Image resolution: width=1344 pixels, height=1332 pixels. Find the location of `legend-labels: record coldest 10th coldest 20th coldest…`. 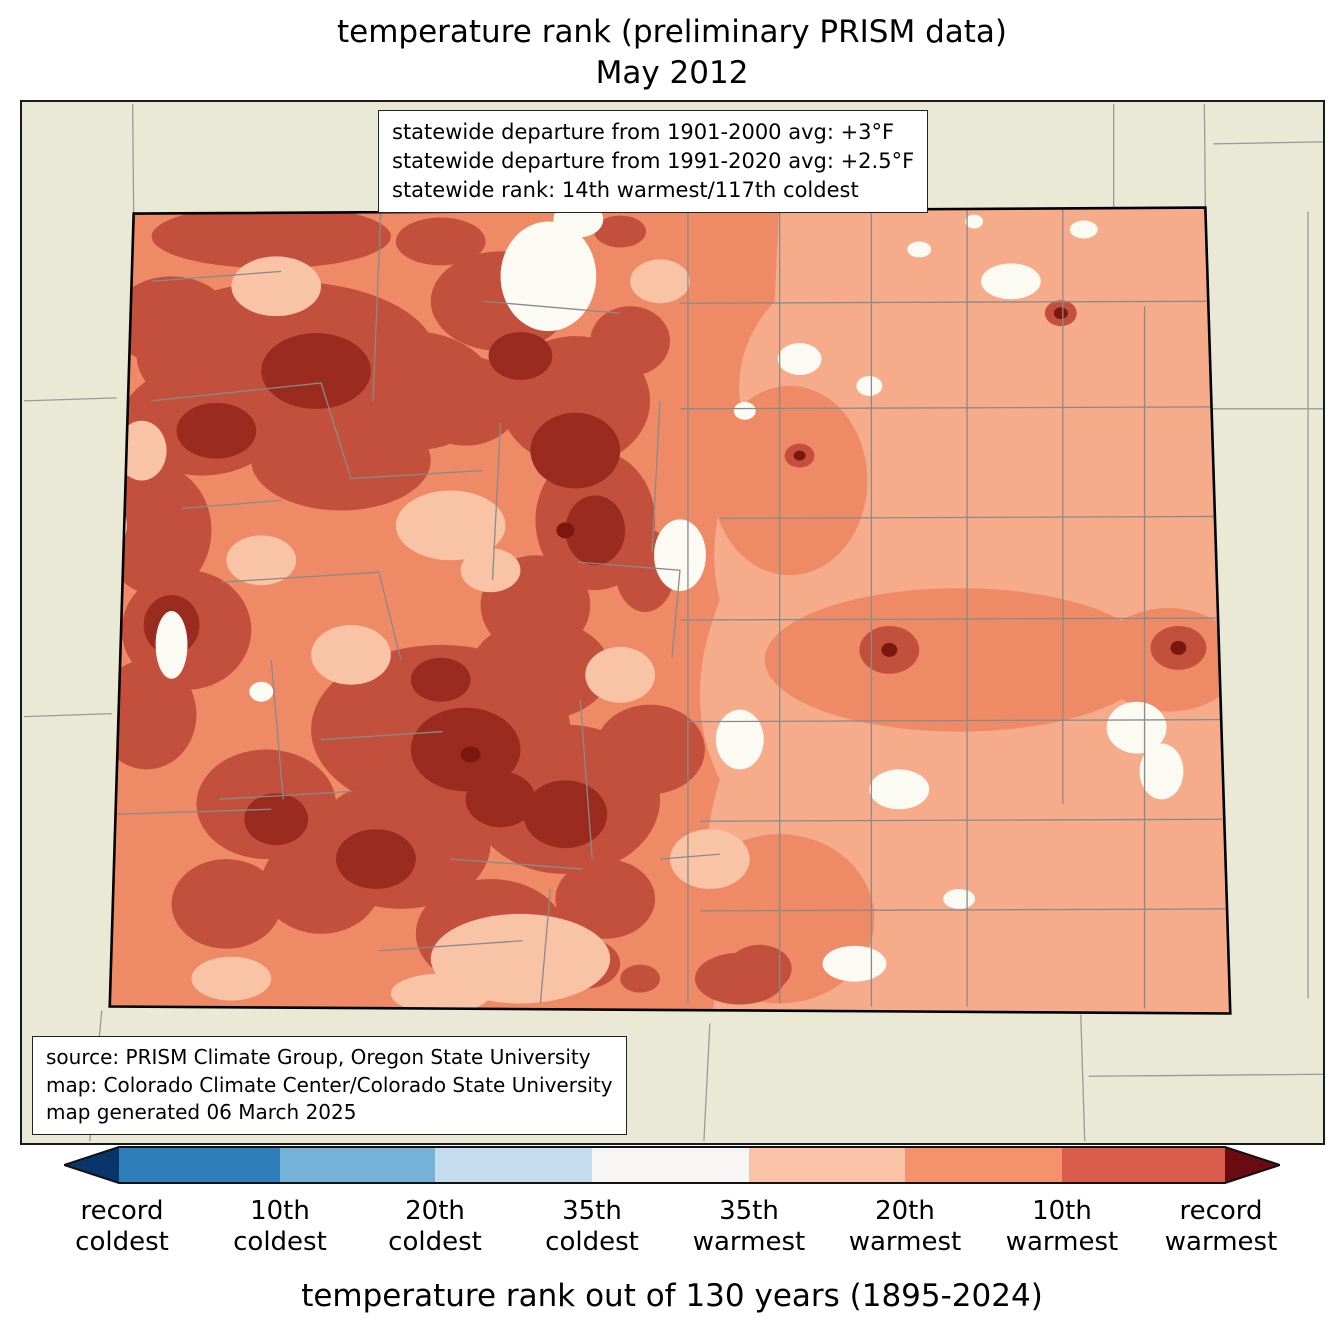

legend-labels: record coldest 10th coldest 20th coldest… is located at coordinates (672, 1238).